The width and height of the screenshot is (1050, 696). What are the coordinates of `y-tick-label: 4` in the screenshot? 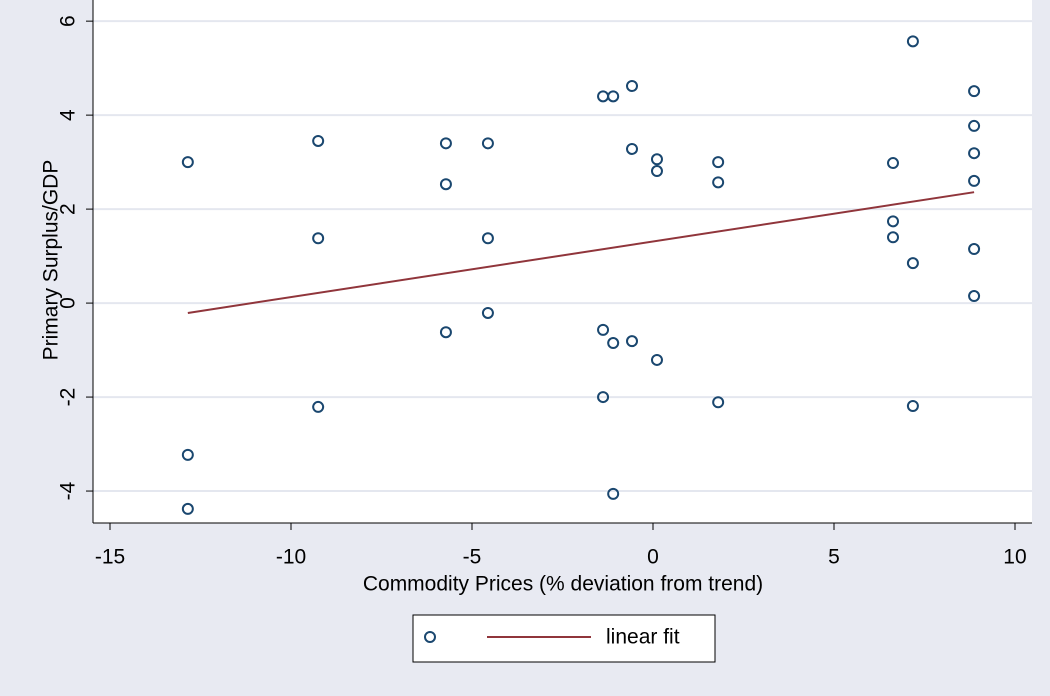 It's located at (68, 115).